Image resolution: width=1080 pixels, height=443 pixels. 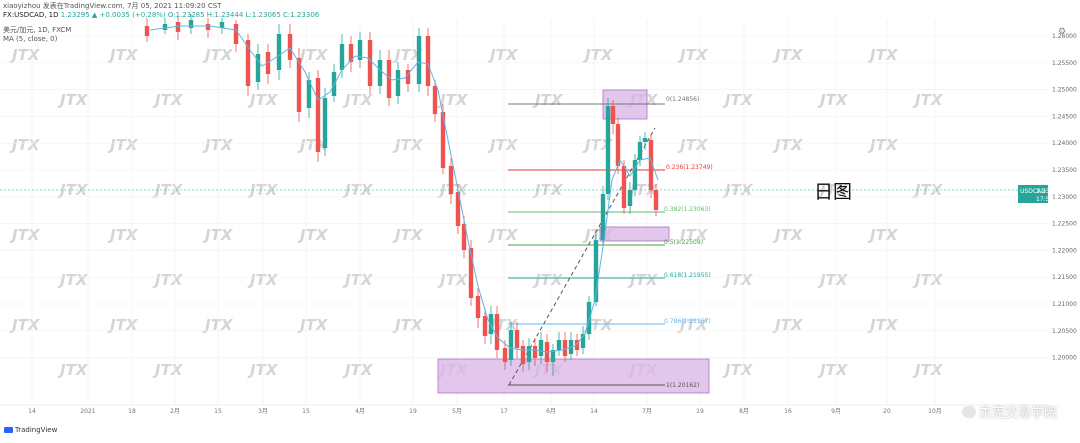 I want to click on price-tick-label: 1.20000, so click(x=1064, y=358).